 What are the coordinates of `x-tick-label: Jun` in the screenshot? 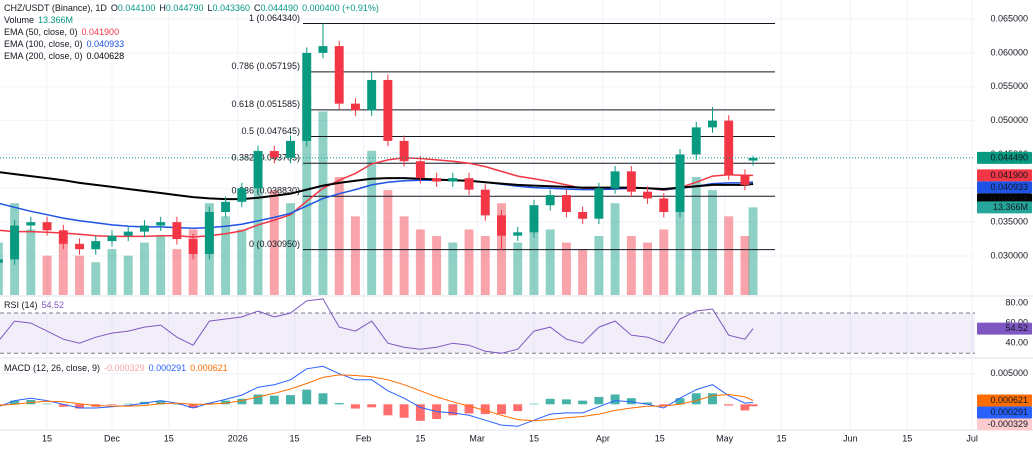 It's located at (850, 438).